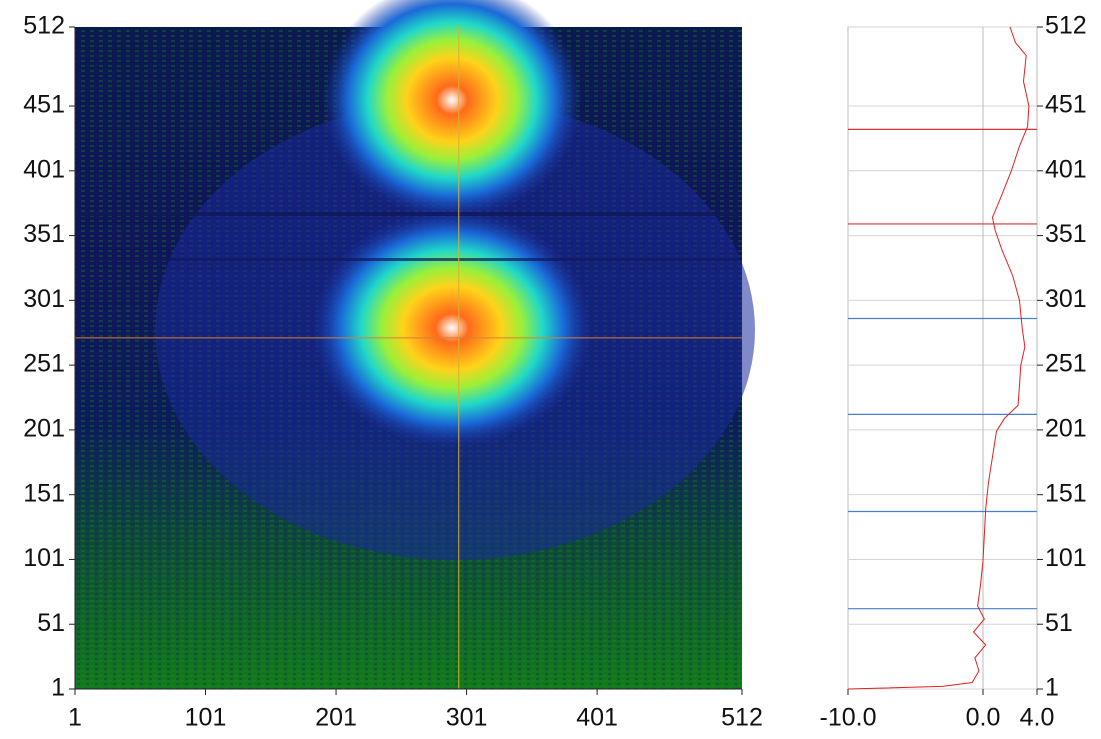 The image size is (1101, 739). Describe the element at coordinates (467, 718) in the screenshot. I see `x-tick-label: 301` at that location.